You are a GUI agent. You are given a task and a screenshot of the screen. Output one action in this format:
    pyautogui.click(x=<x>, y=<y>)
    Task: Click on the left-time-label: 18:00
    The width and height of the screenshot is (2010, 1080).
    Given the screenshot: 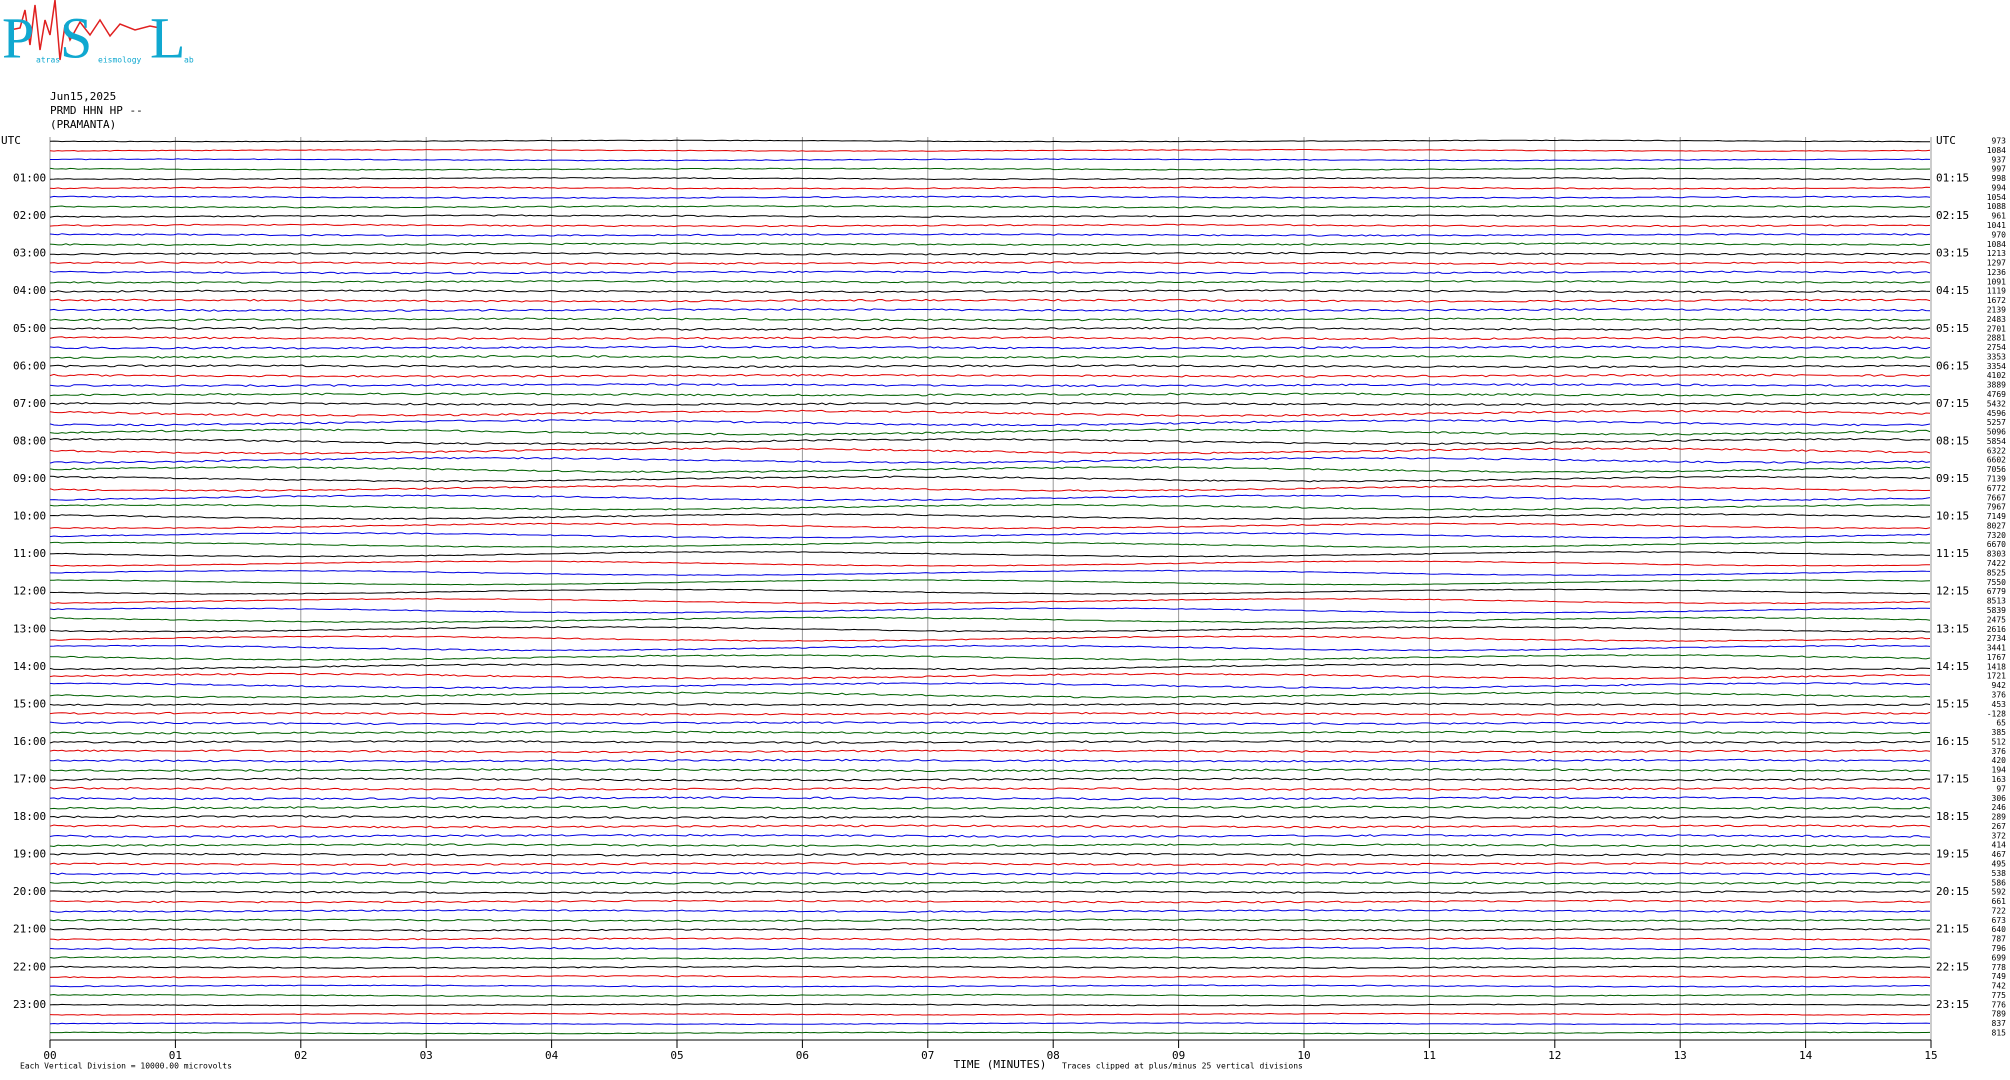 What is the action you would take?
    pyautogui.click(x=29, y=816)
    